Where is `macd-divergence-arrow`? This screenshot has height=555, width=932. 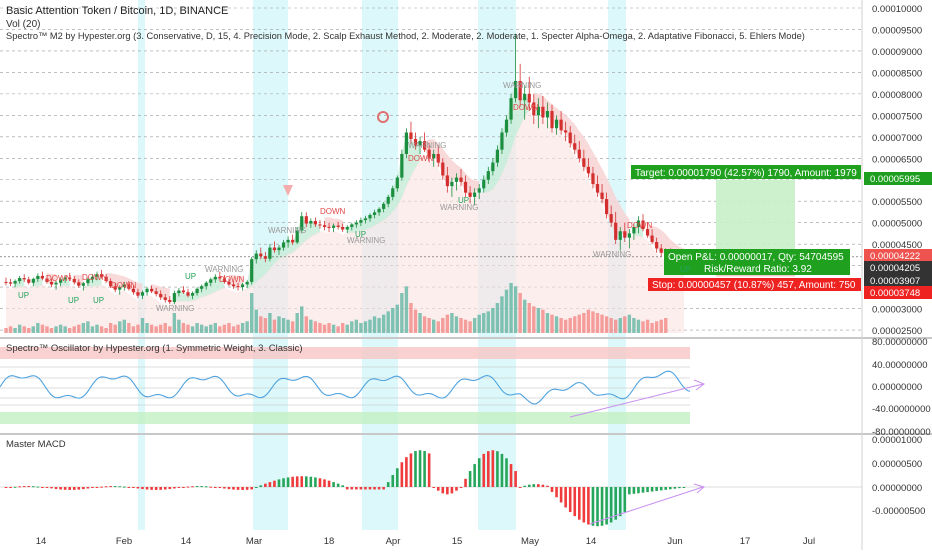
macd-divergence-arrow is located at coordinates (699, 488).